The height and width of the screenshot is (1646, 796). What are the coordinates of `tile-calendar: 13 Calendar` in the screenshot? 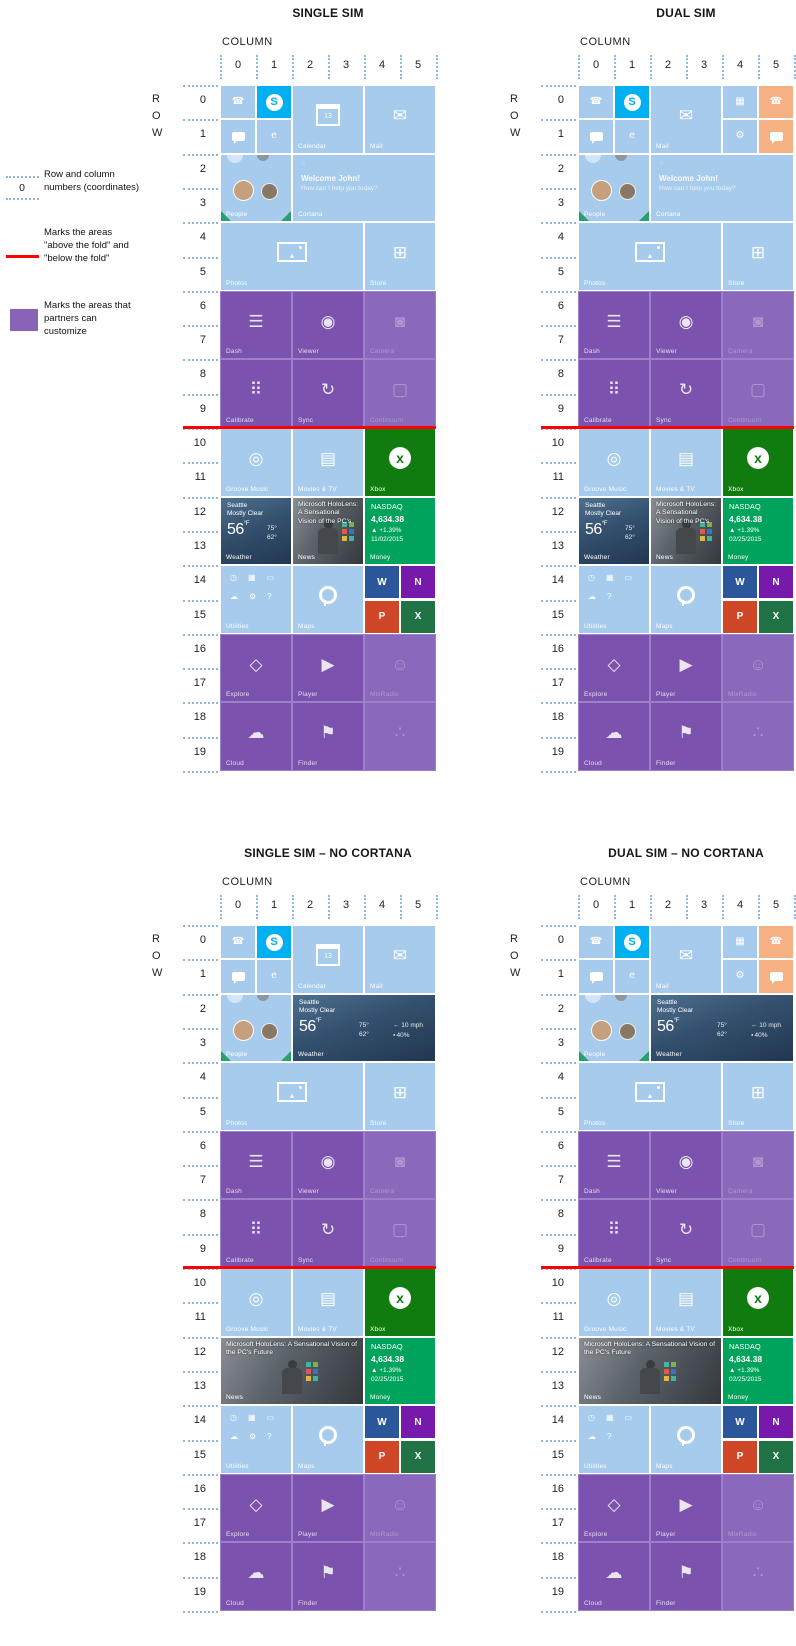 It's located at (328, 959).